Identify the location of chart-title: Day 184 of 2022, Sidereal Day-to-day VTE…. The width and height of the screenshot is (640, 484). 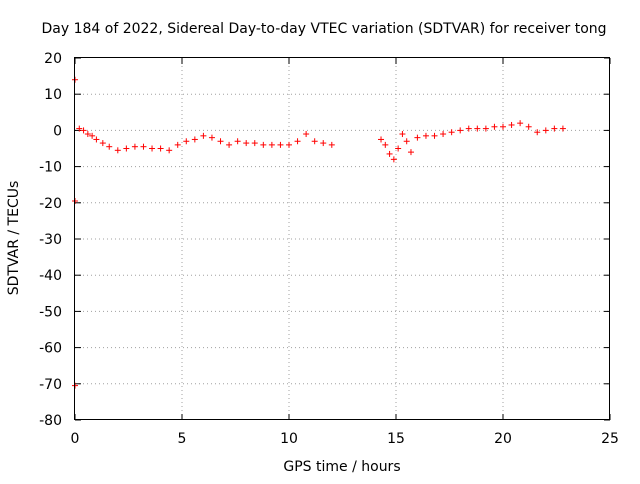
(323, 29).